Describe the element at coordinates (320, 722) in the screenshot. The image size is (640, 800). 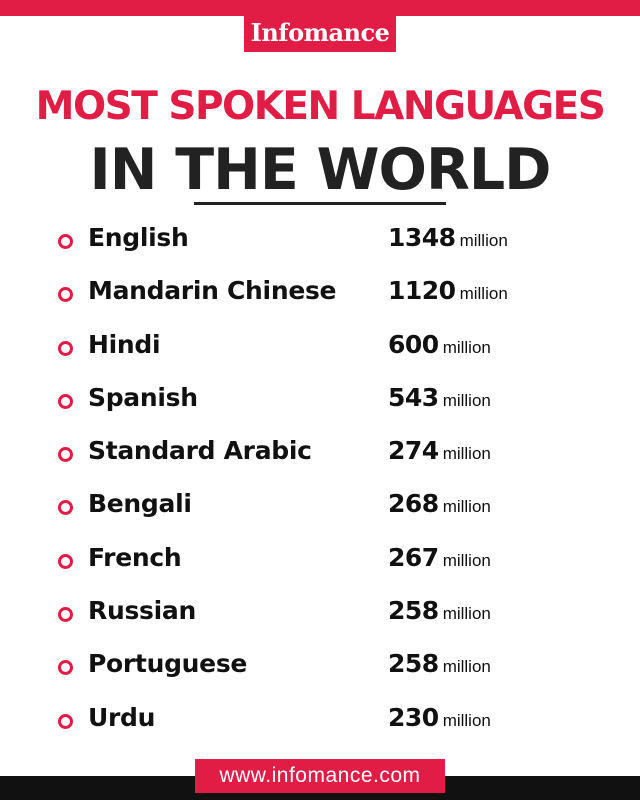
I see `language-row: Urdu 230 million` at that location.